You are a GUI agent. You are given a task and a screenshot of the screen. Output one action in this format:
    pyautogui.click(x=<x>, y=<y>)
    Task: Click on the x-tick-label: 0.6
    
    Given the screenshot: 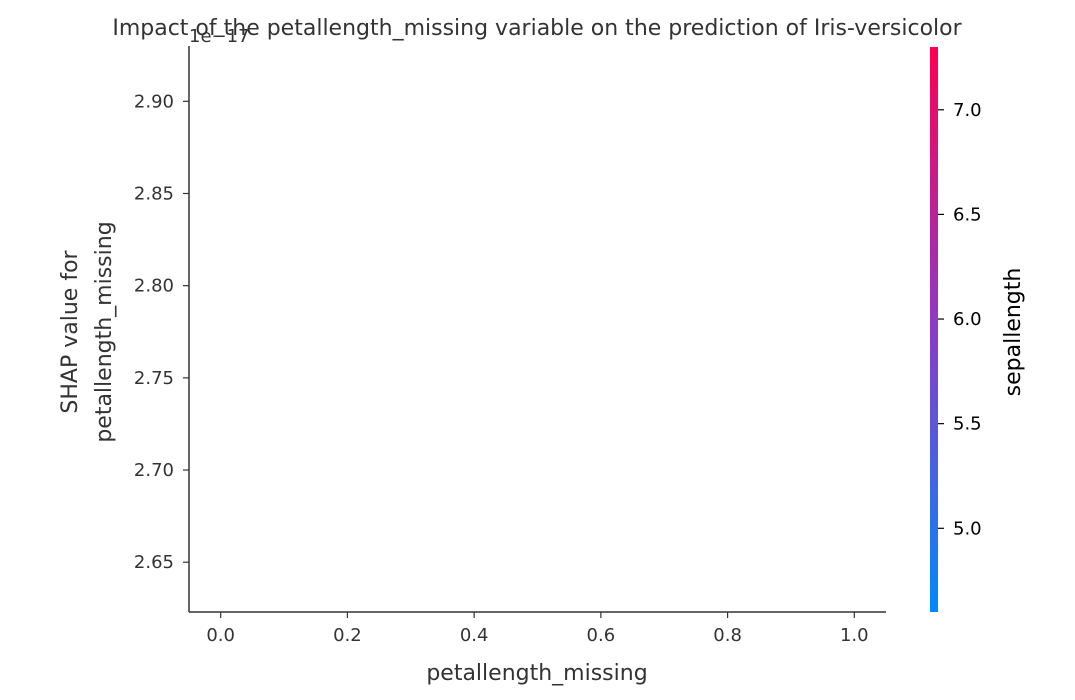 What is the action you would take?
    pyautogui.click(x=601, y=635)
    